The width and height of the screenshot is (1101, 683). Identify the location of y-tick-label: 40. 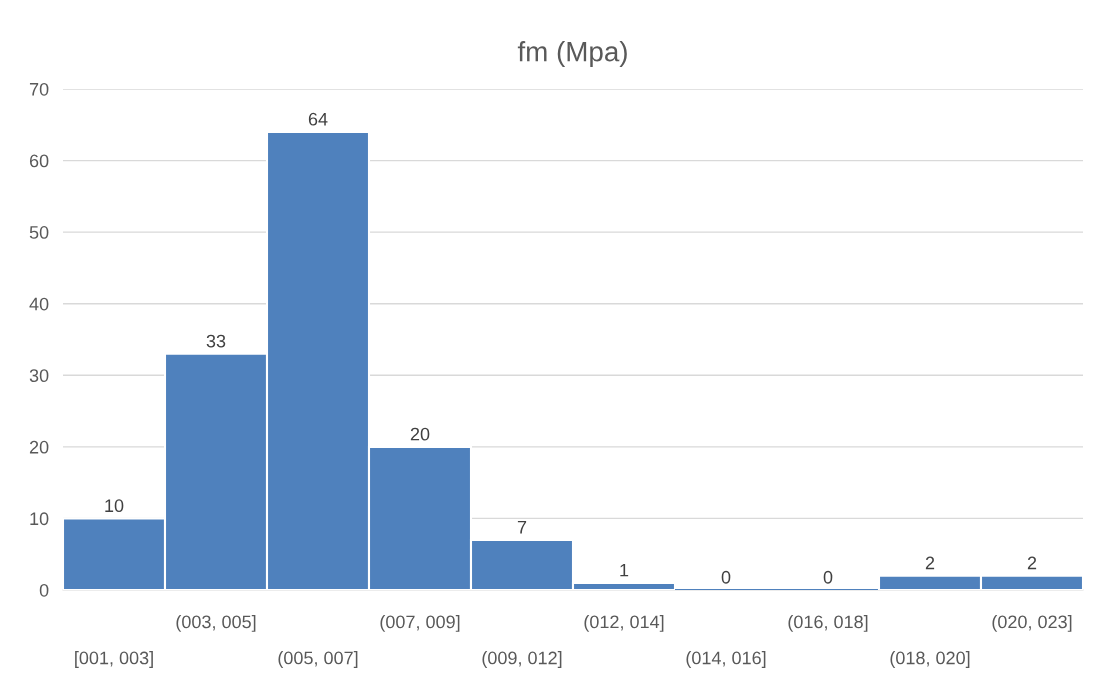
(39, 304).